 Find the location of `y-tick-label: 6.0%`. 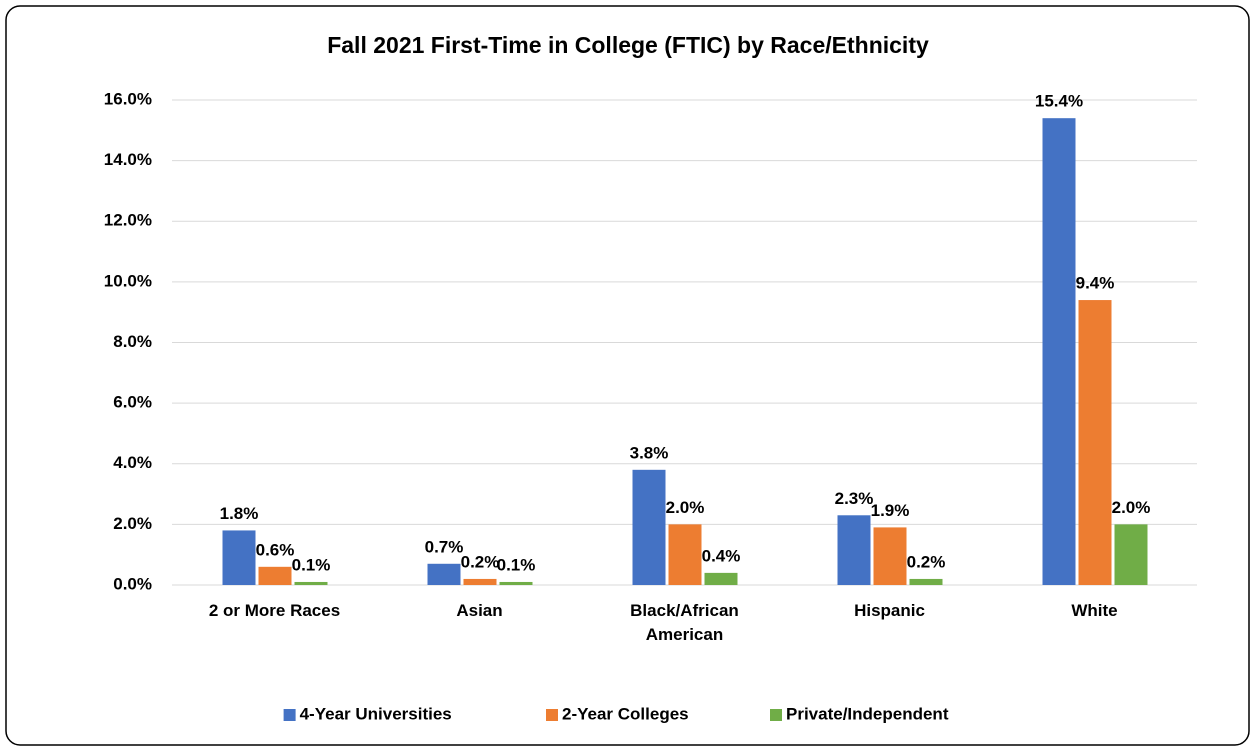

y-tick-label: 6.0% is located at coordinates (132, 402).